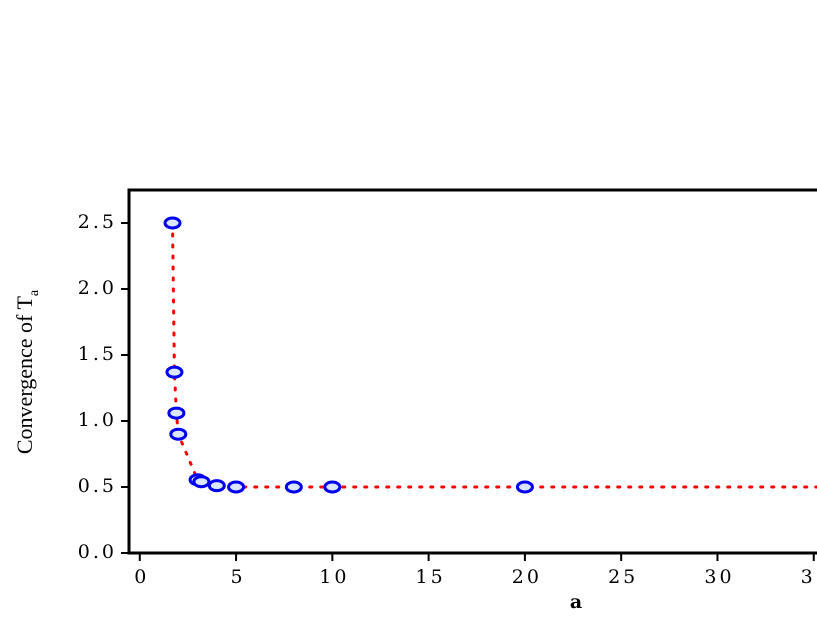 Image resolution: width=817 pixels, height=621 pixels. Describe the element at coordinates (97, 288) in the screenshot. I see `y-tick-label: 2.0` at that location.